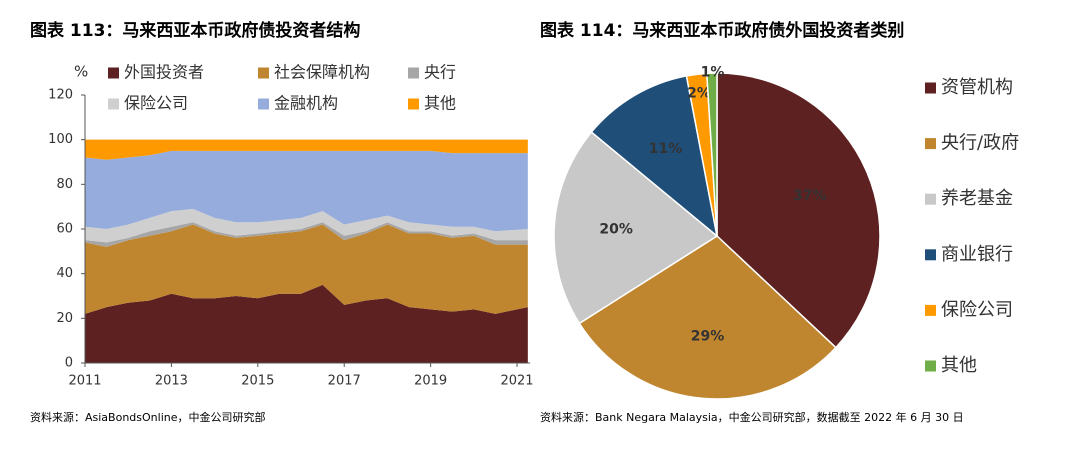 This screenshot has width=1080, height=459. Describe the element at coordinates (148, 417) in the screenshot. I see `source-note: 资料来源：AsiaBondsOnline，中金公司研究部` at that location.